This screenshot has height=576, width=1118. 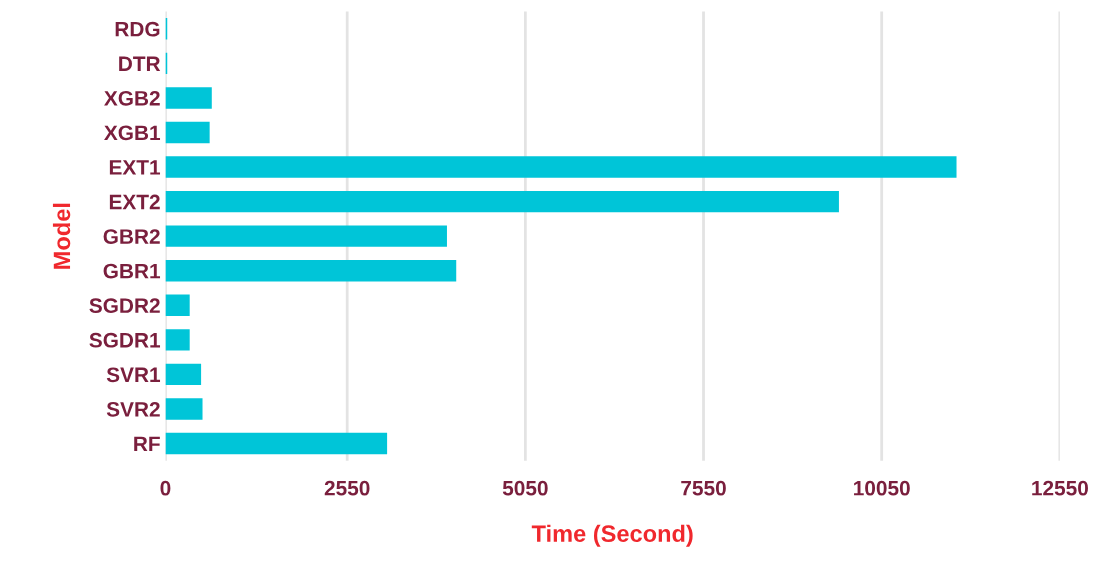 I want to click on x-axis-title: Time (Second), so click(x=612, y=535).